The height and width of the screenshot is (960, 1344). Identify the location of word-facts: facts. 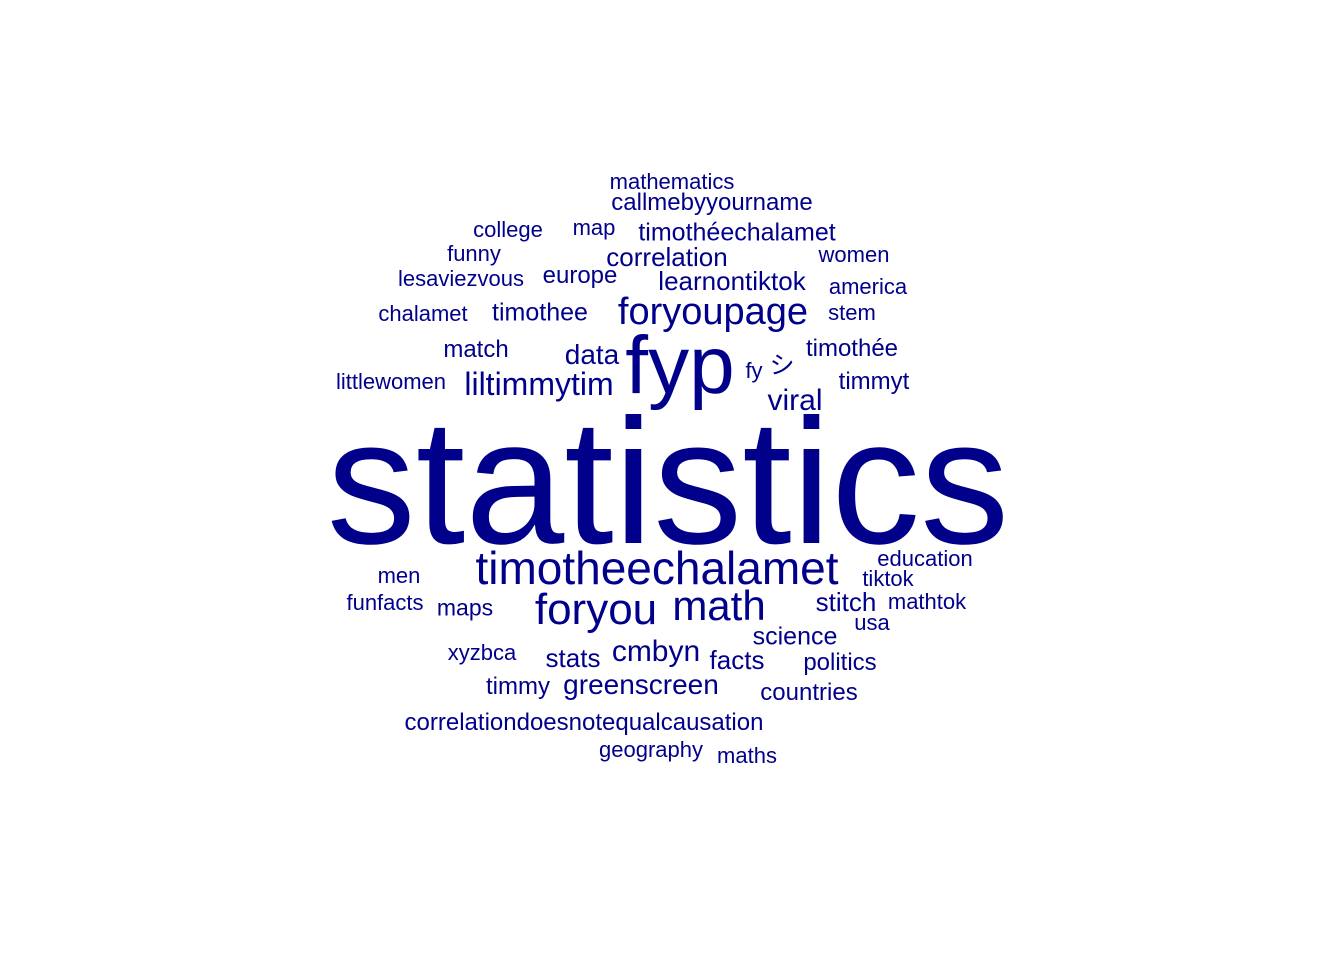
(737, 660).